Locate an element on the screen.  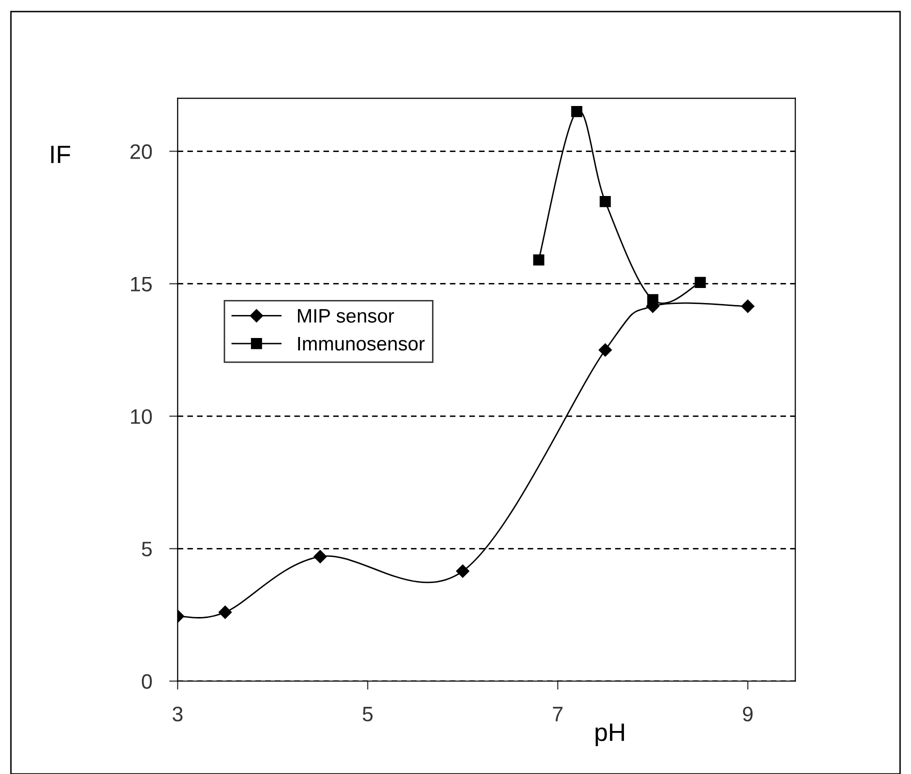
x-axis-title: pH is located at coordinates (610, 735).